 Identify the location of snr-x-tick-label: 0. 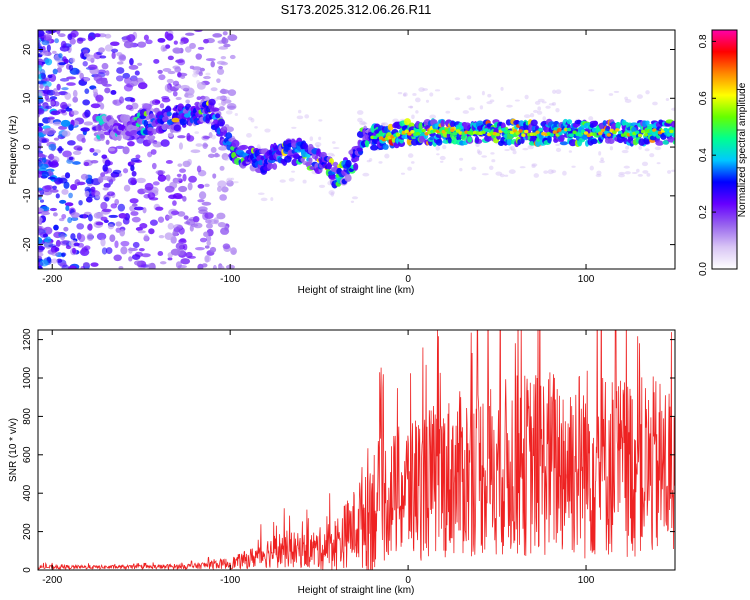
(408, 580).